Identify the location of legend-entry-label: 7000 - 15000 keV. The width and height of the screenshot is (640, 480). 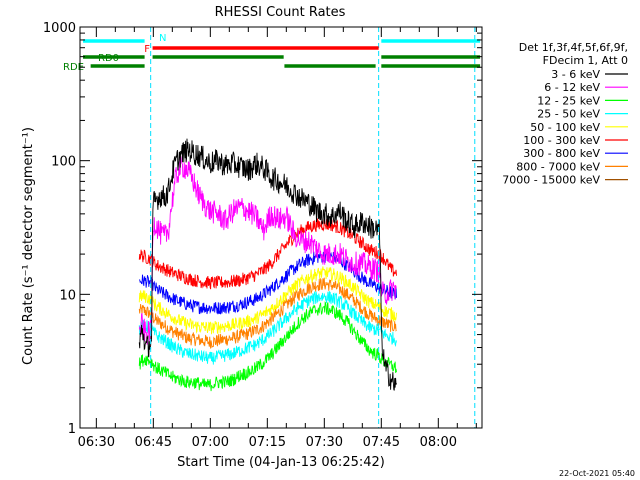
(551, 180).